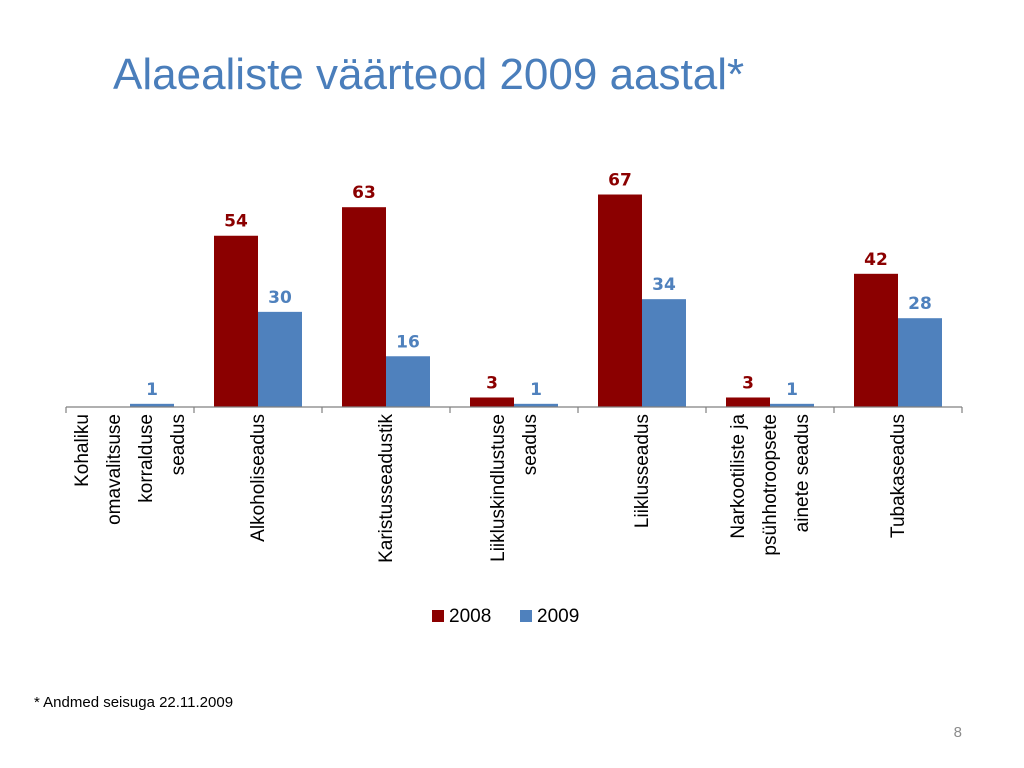 Image resolution: width=1024 pixels, height=768 pixels. I want to click on data-label-2009-6: 28, so click(920, 304).